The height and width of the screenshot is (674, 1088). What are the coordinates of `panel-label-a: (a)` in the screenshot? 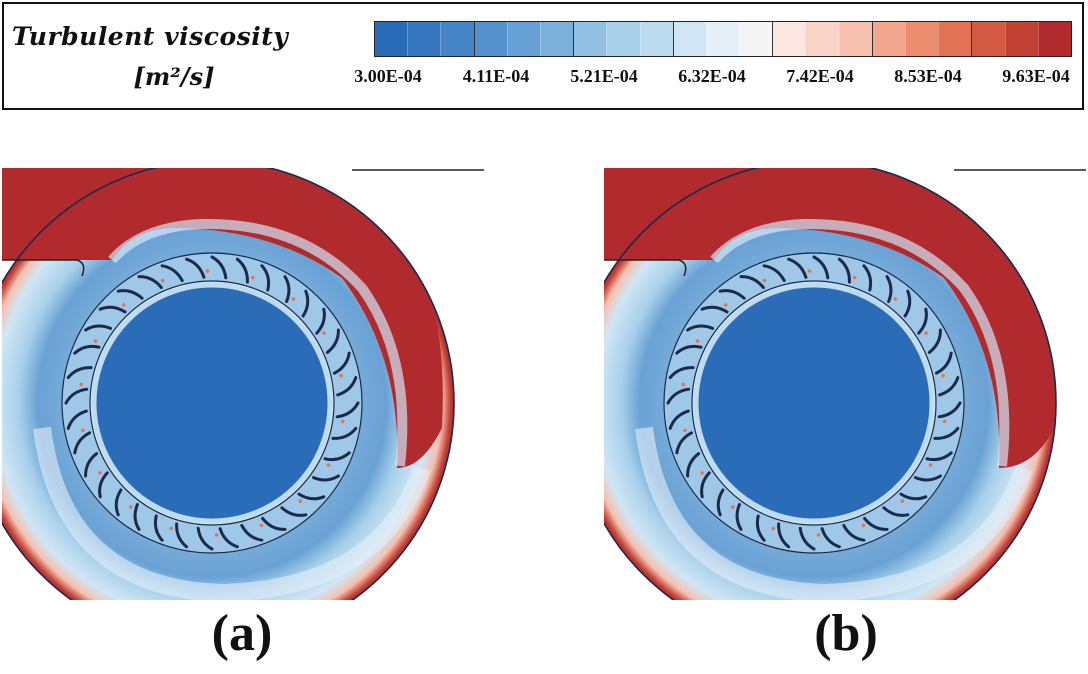 It's located at (242, 633).